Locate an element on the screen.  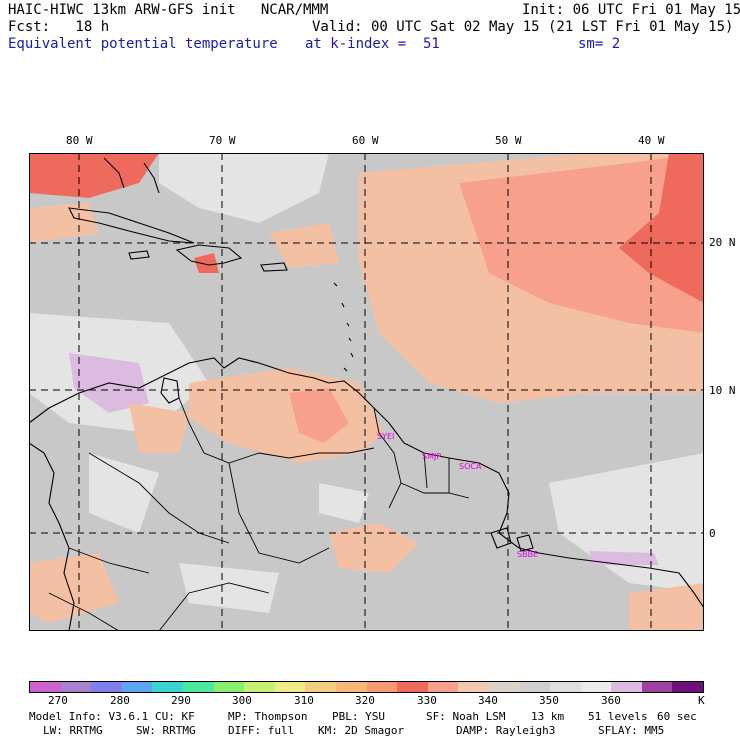
station-sbbe: SBBE is located at coordinates (527, 554).